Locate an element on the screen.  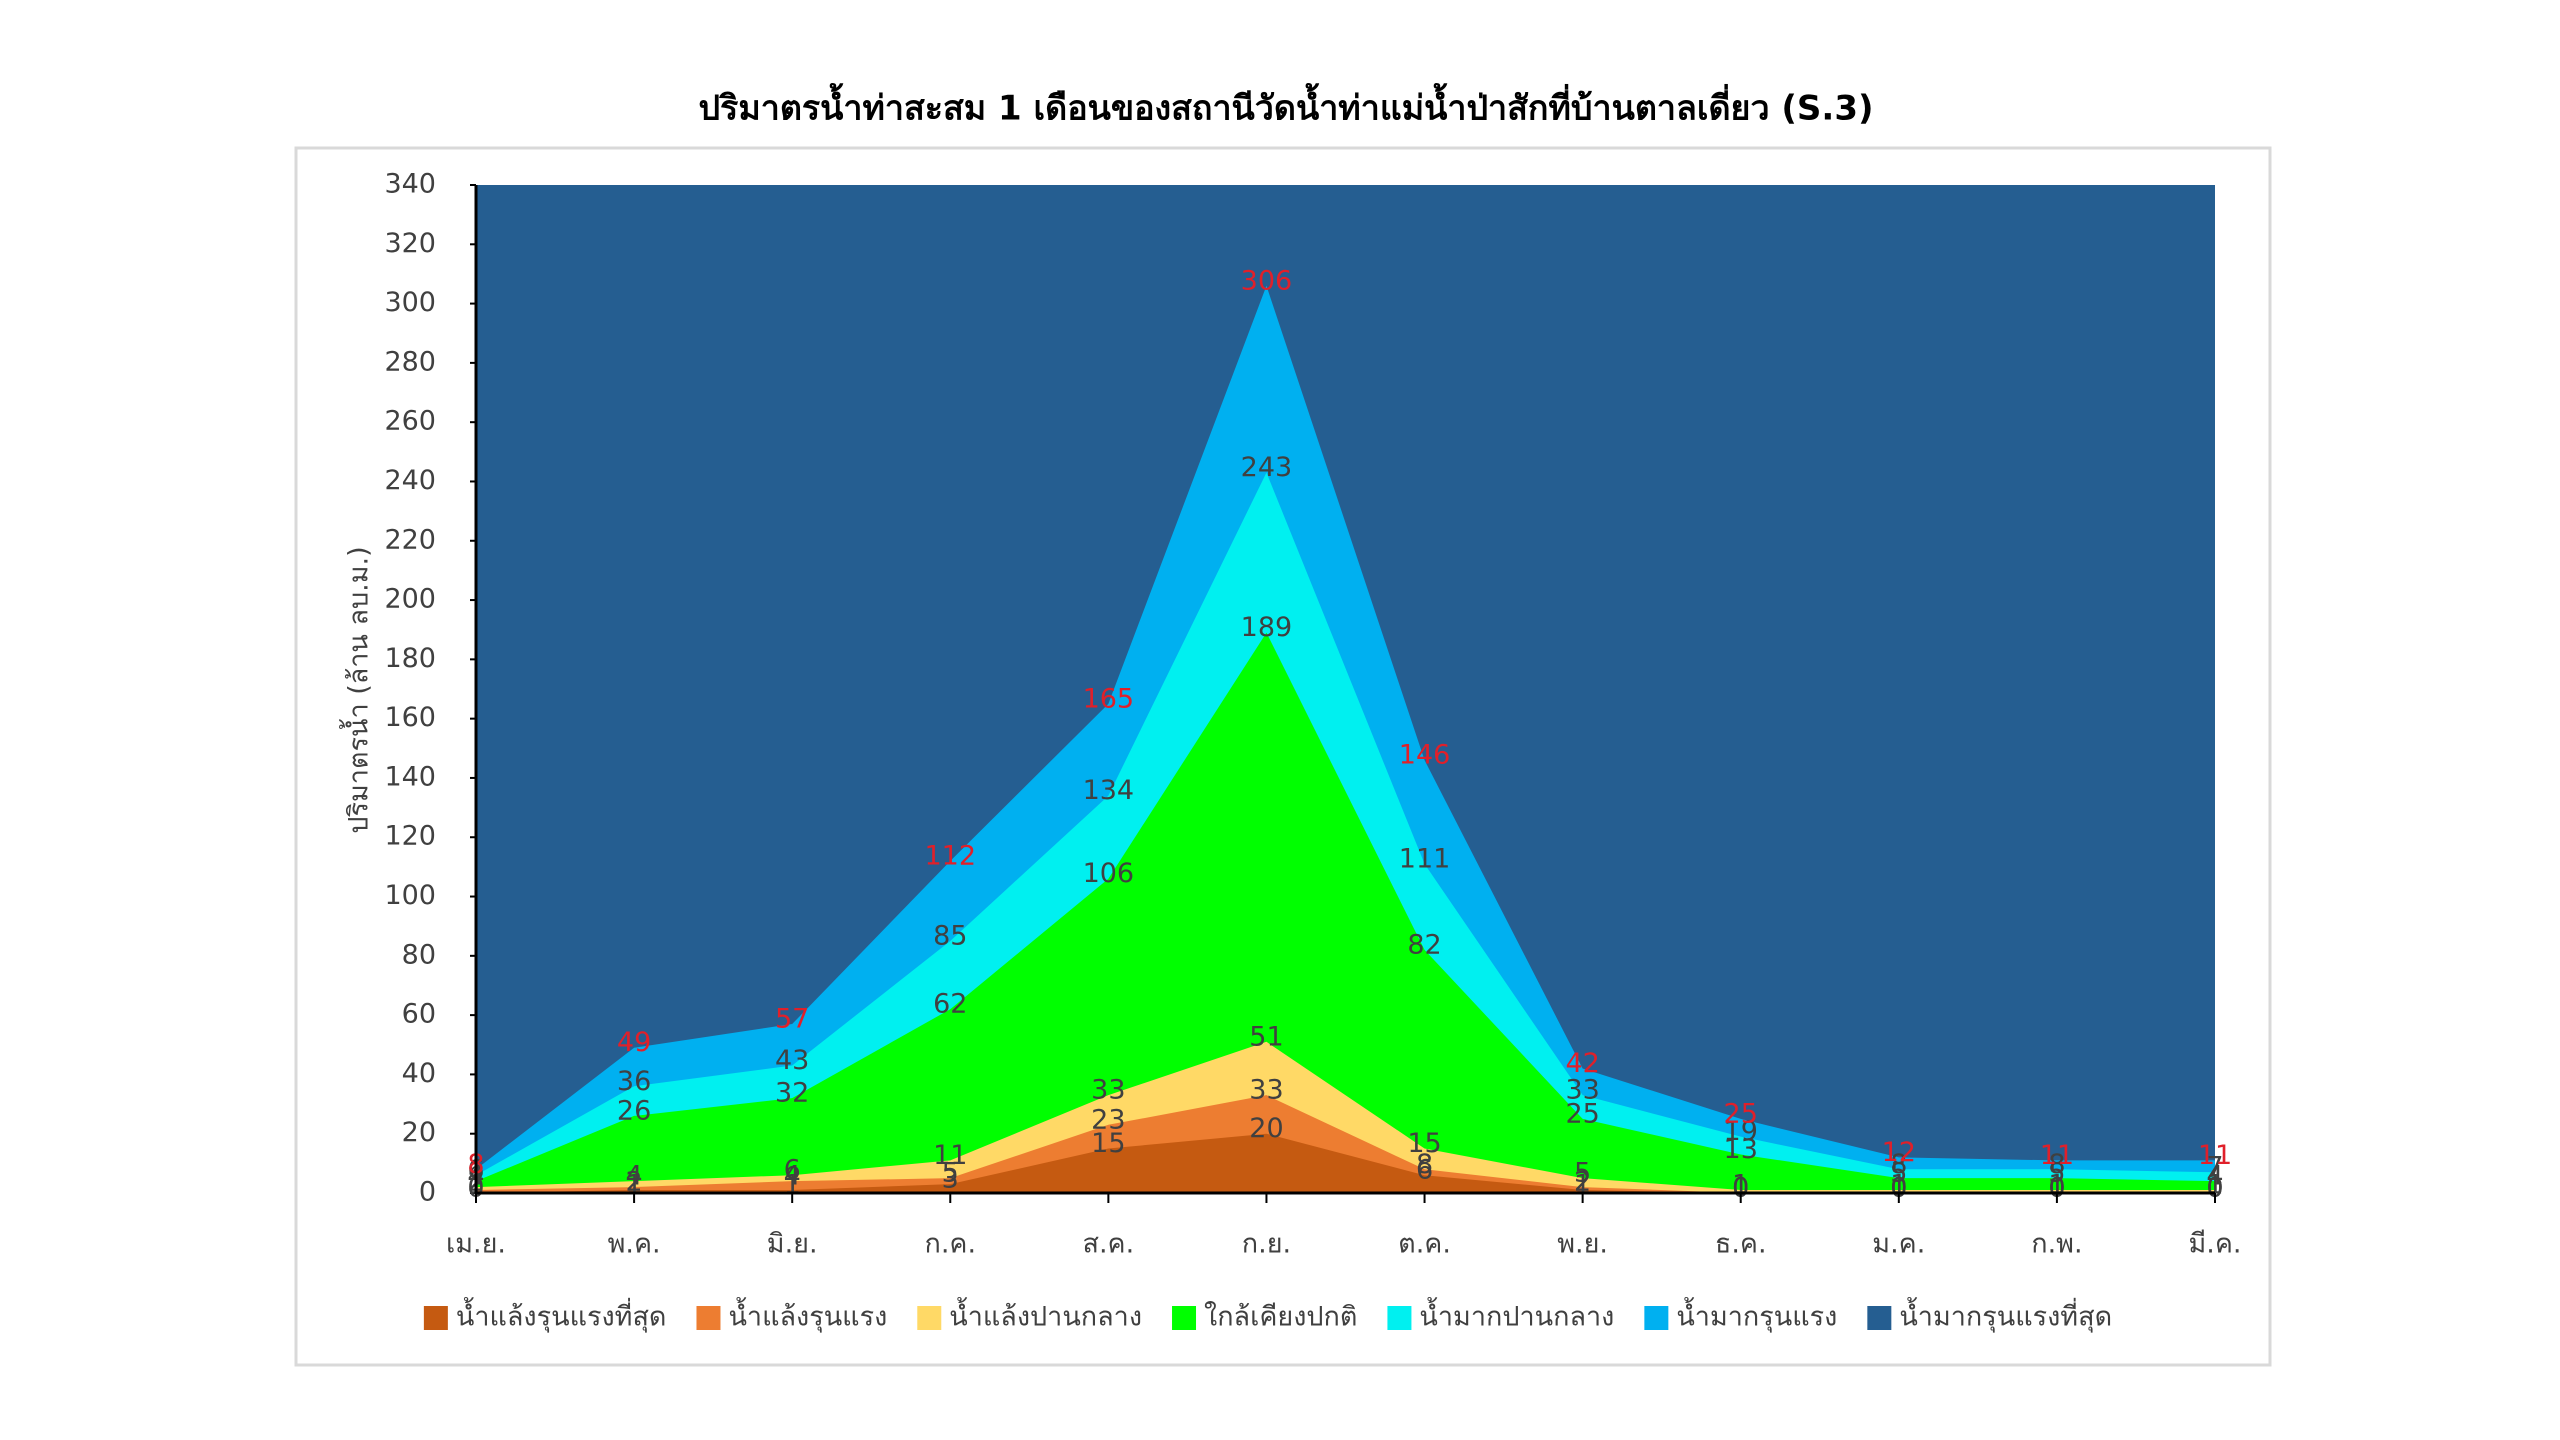
y-tick-label: 200 is located at coordinates (410, 599).